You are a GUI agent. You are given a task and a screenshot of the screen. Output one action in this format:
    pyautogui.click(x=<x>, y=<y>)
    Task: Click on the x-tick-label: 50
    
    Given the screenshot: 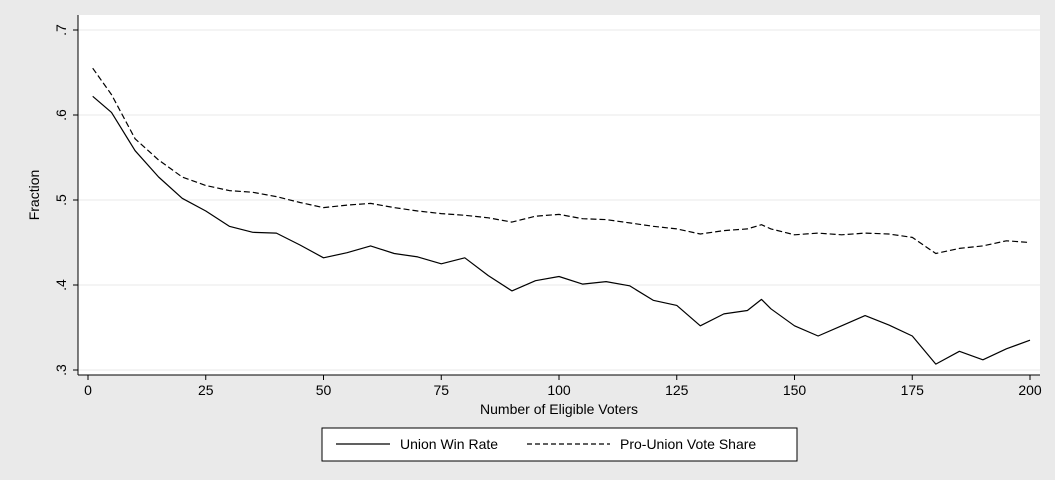 What is the action you would take?
    pyautogui.click(x=324, y=390)
    